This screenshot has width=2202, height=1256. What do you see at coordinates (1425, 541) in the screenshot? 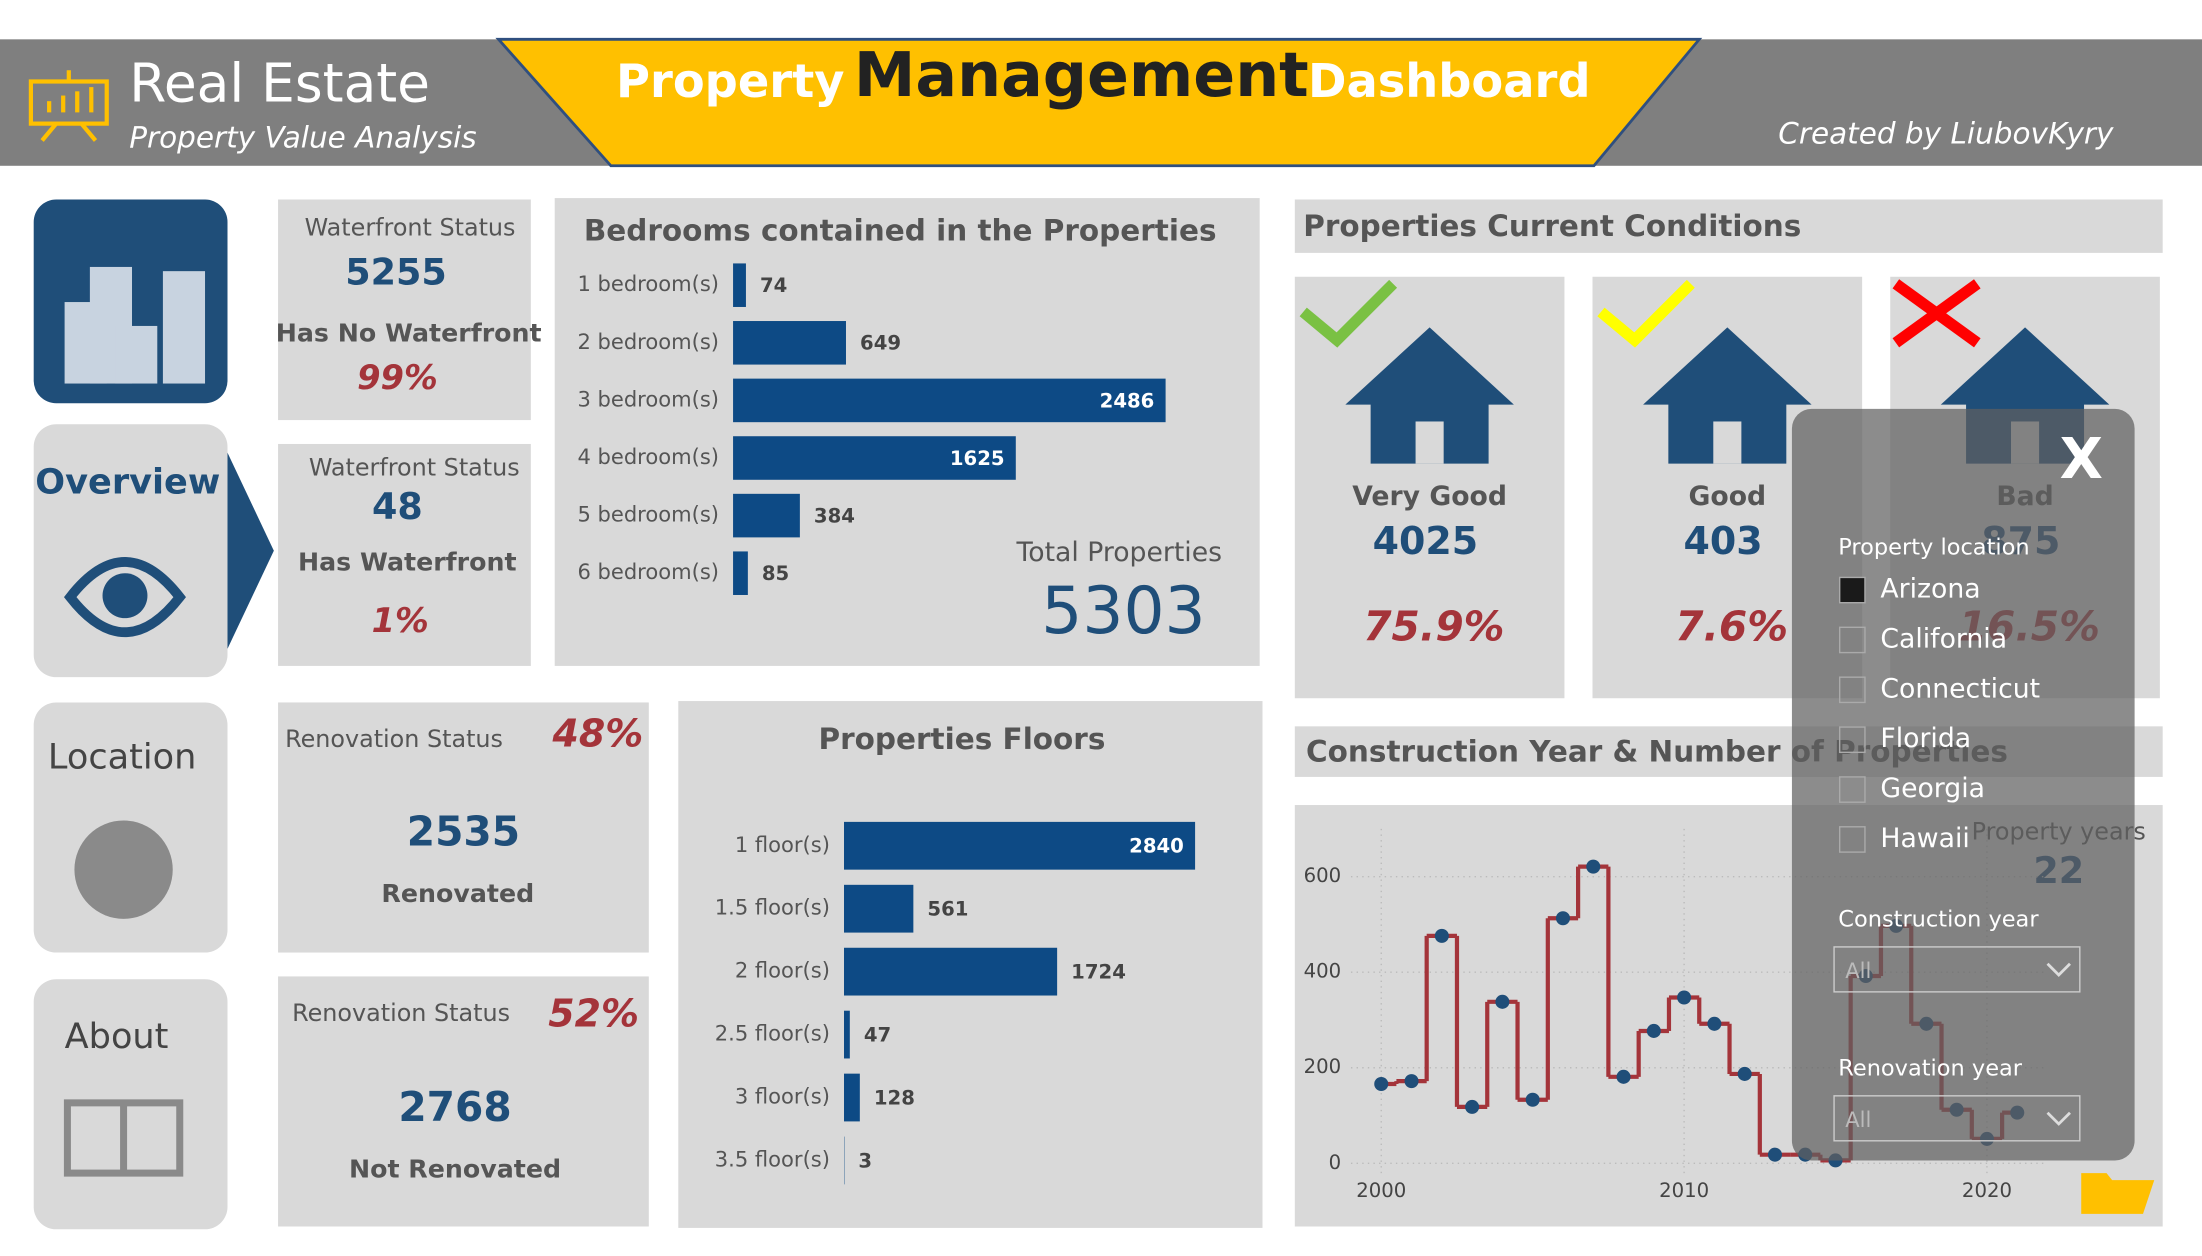
I see `card-value: 4025` at bounding box center [1425, 541].